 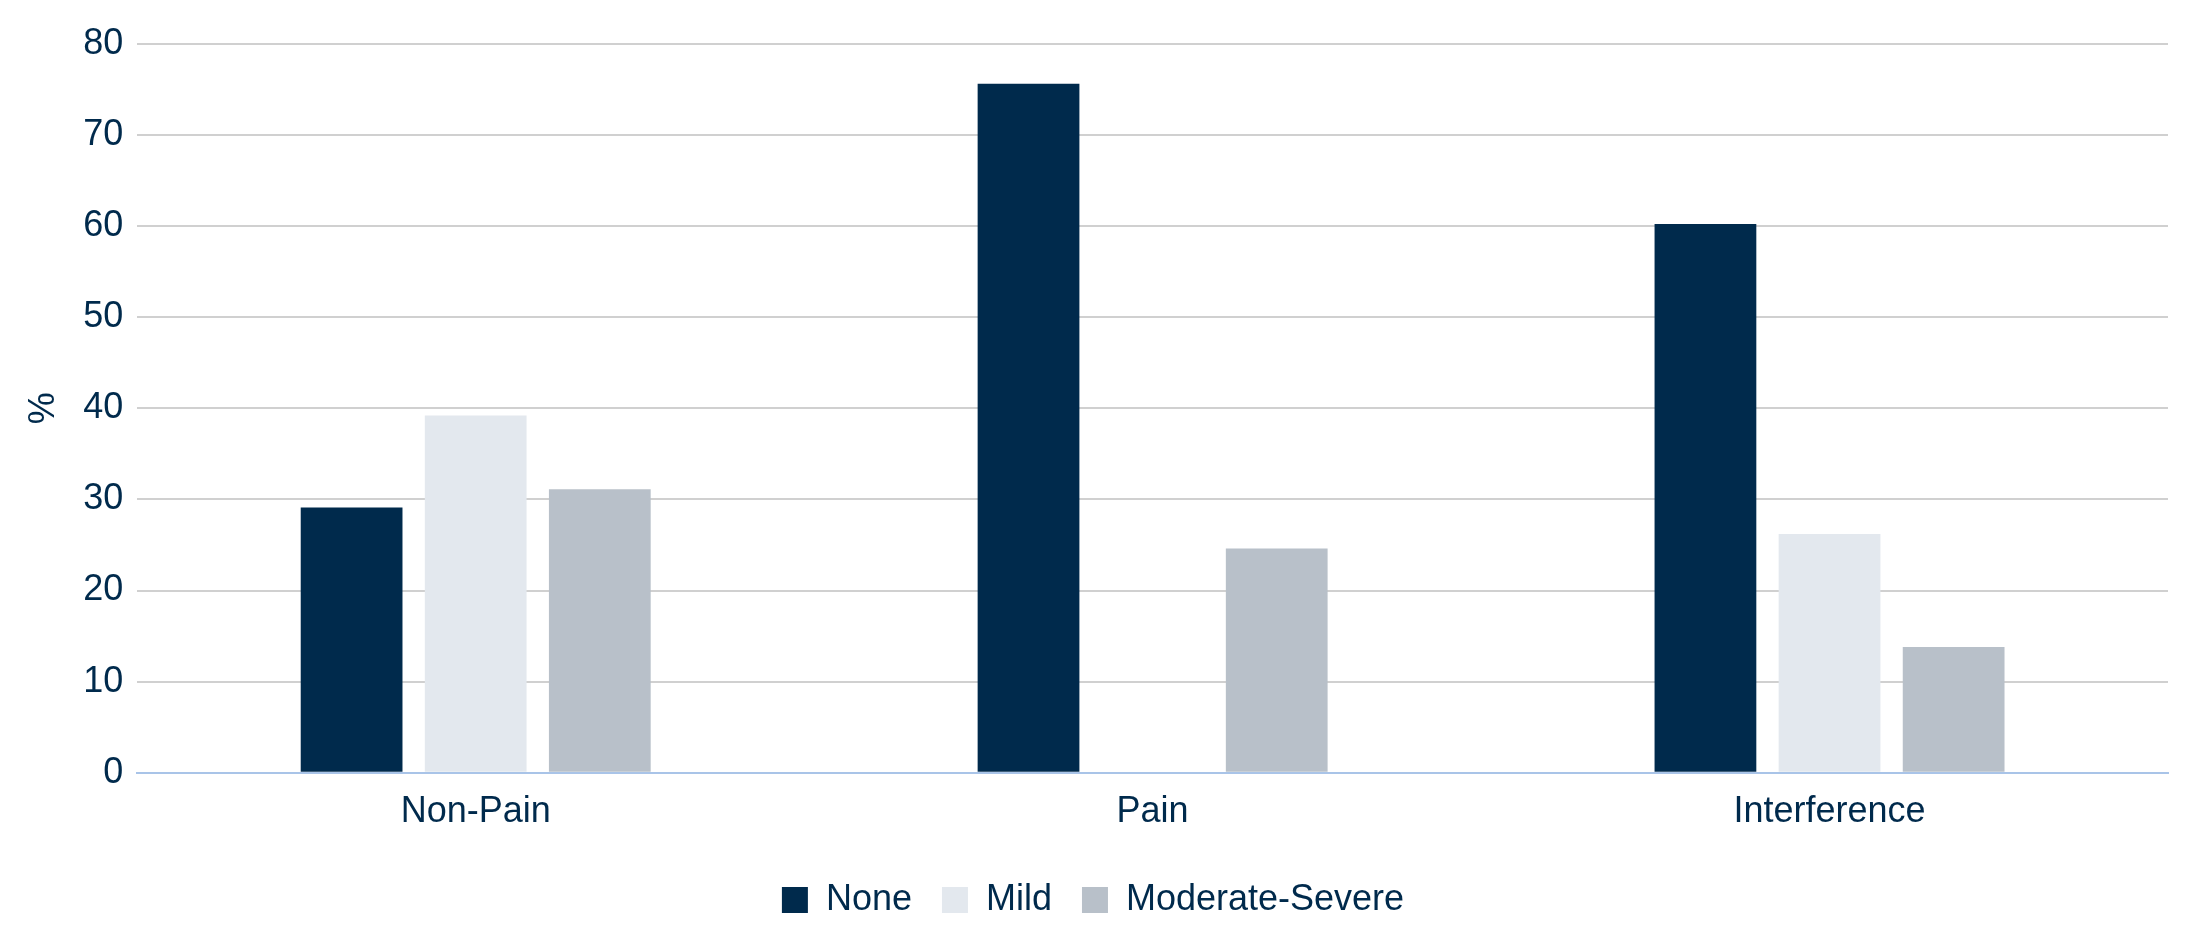 What do you see at coordinates (475, 810) in the screenshot?
I see `x-tick-label: Non-Pain` at bounding box center [475, 810].